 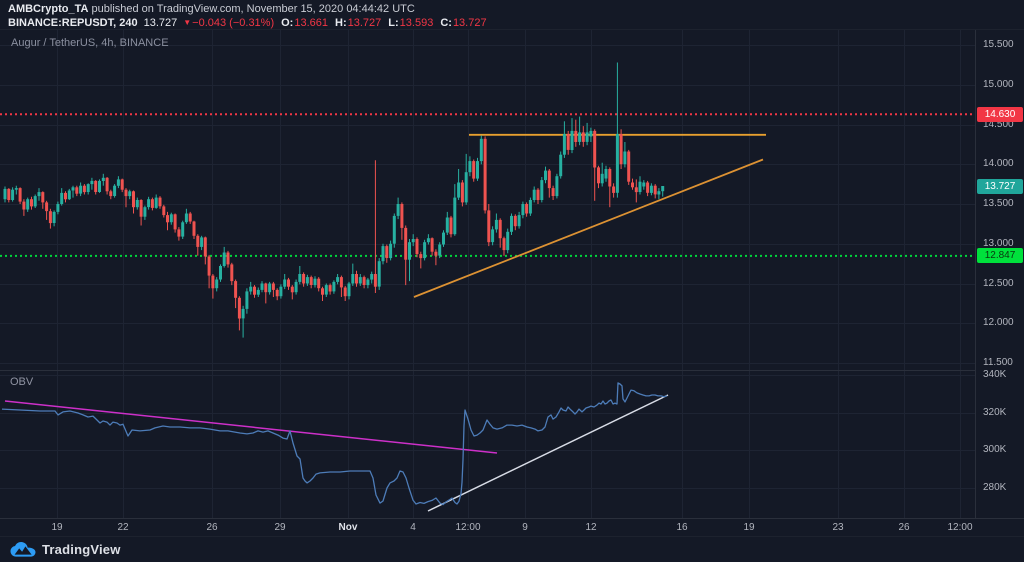 I want to click on low-value: 13.593, so click(x=416, y=23).